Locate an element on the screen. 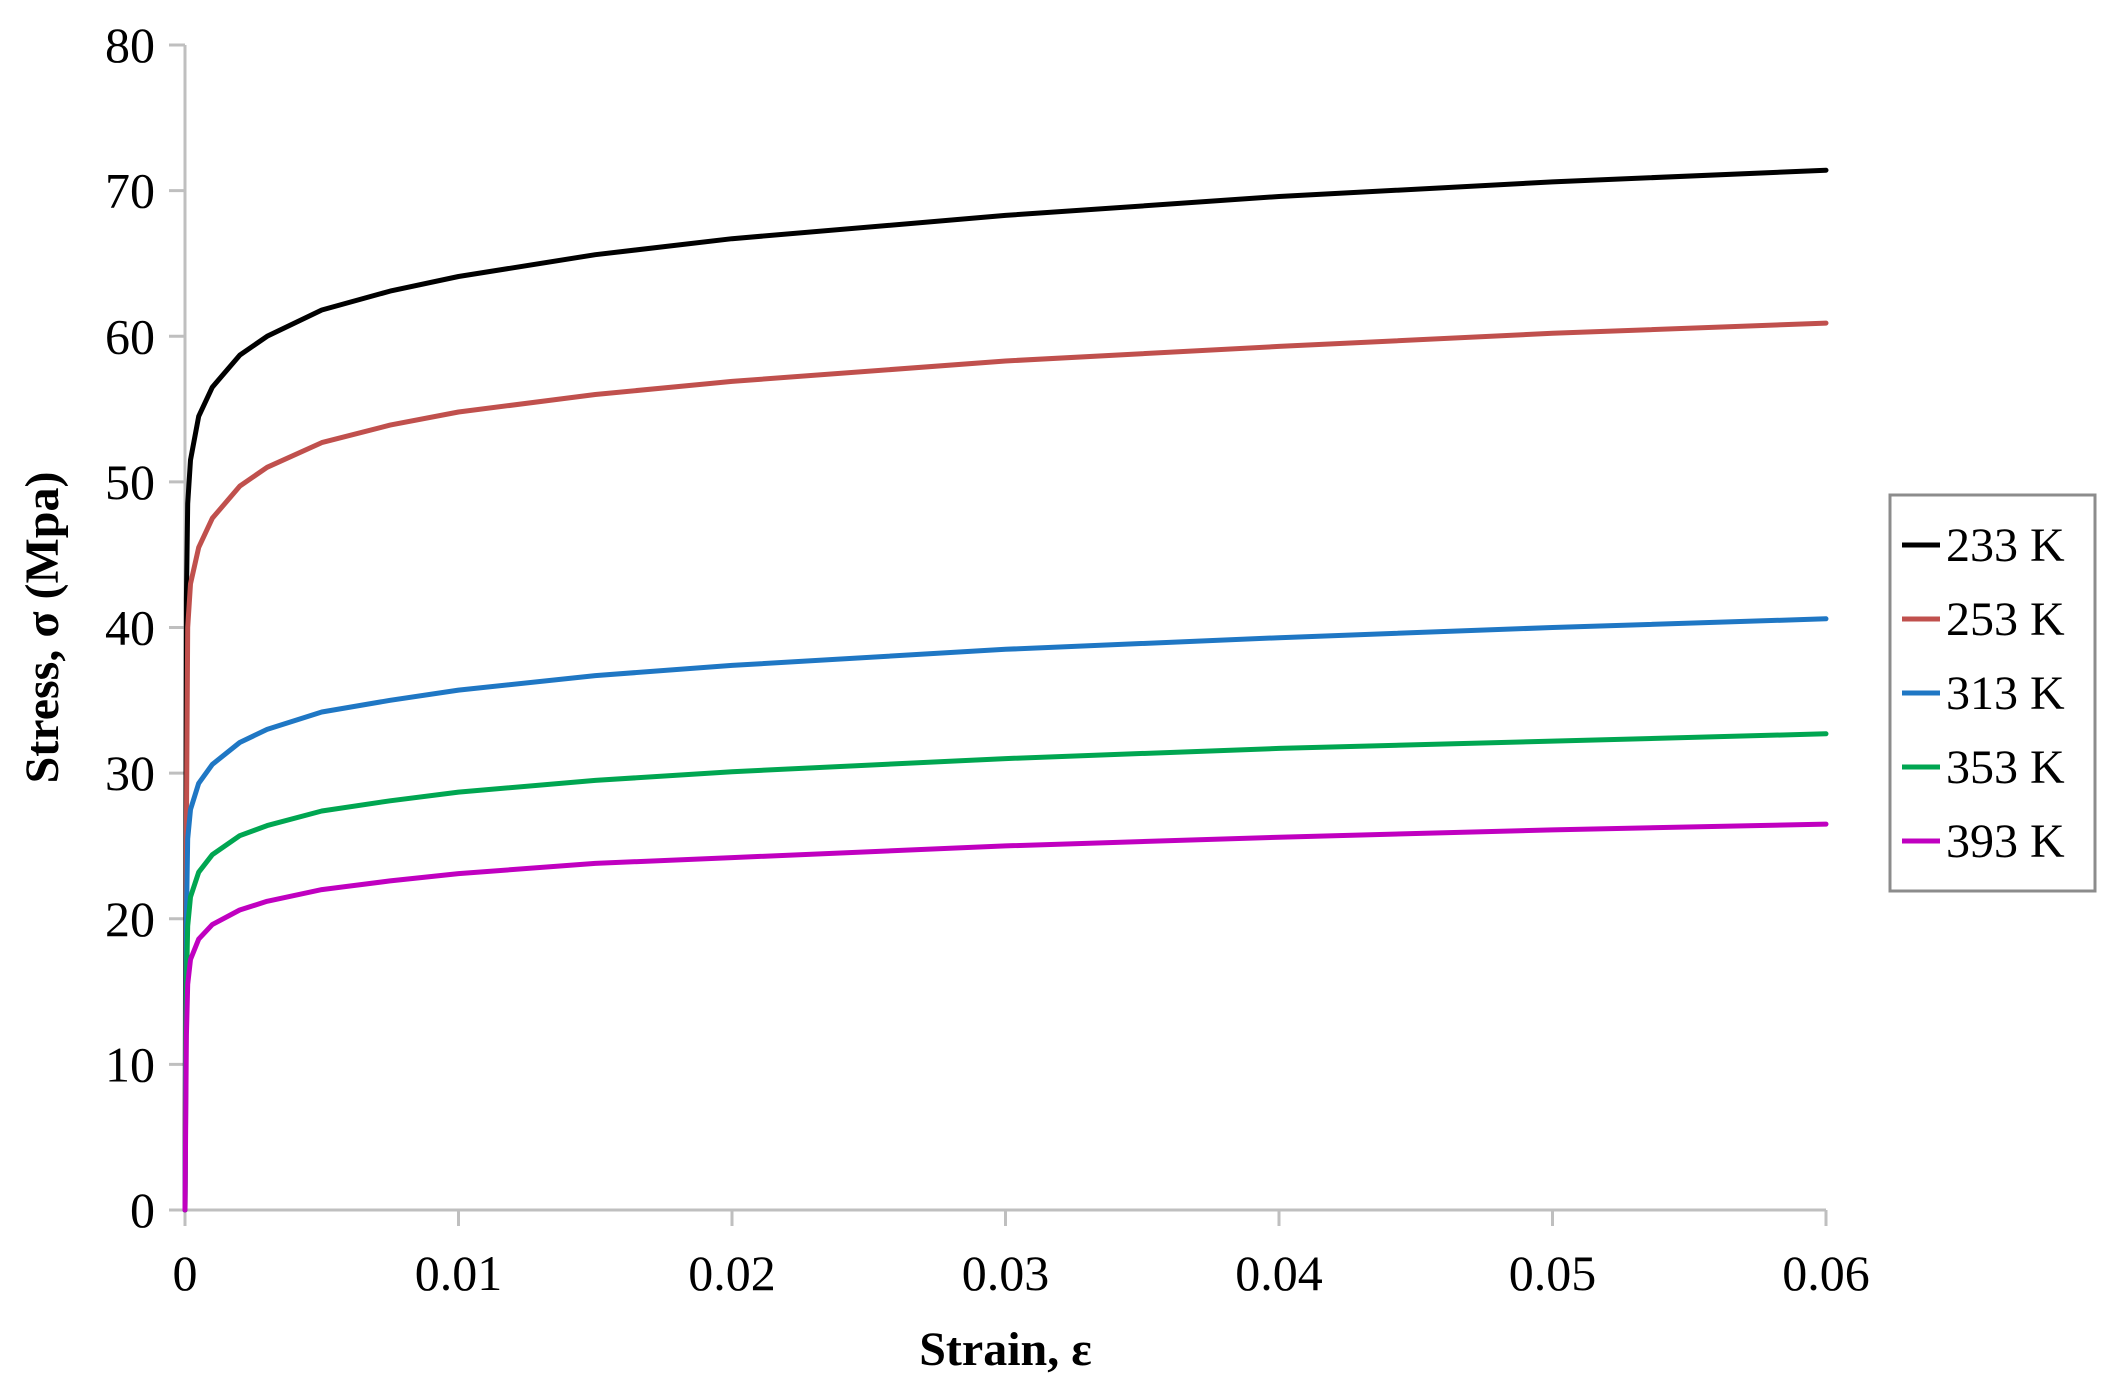 The image size is (2110, 1400). legend: 233 K 253 K 313 K 353 K 393 K is located at coordinates (1992, 693).